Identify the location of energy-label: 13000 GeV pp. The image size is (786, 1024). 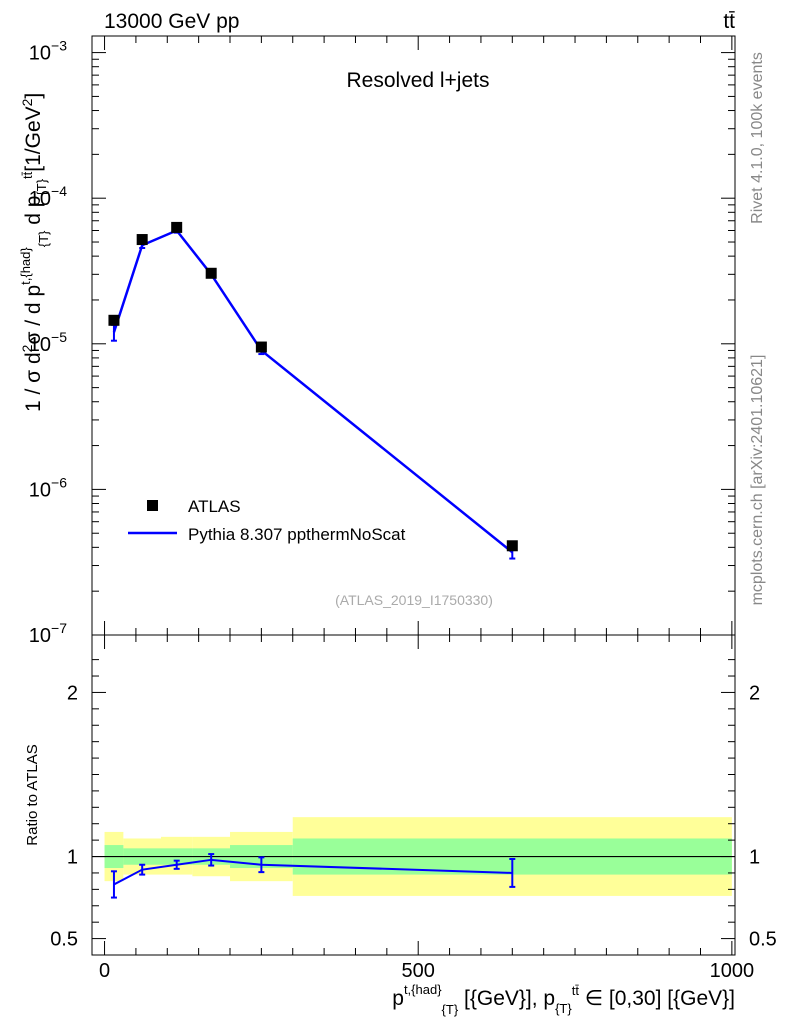
(171, 21).